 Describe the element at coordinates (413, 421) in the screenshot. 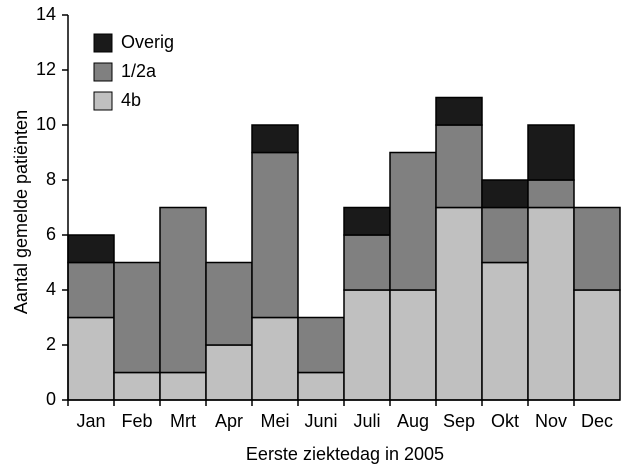

I see `x-tick-label: Aug` at that location.